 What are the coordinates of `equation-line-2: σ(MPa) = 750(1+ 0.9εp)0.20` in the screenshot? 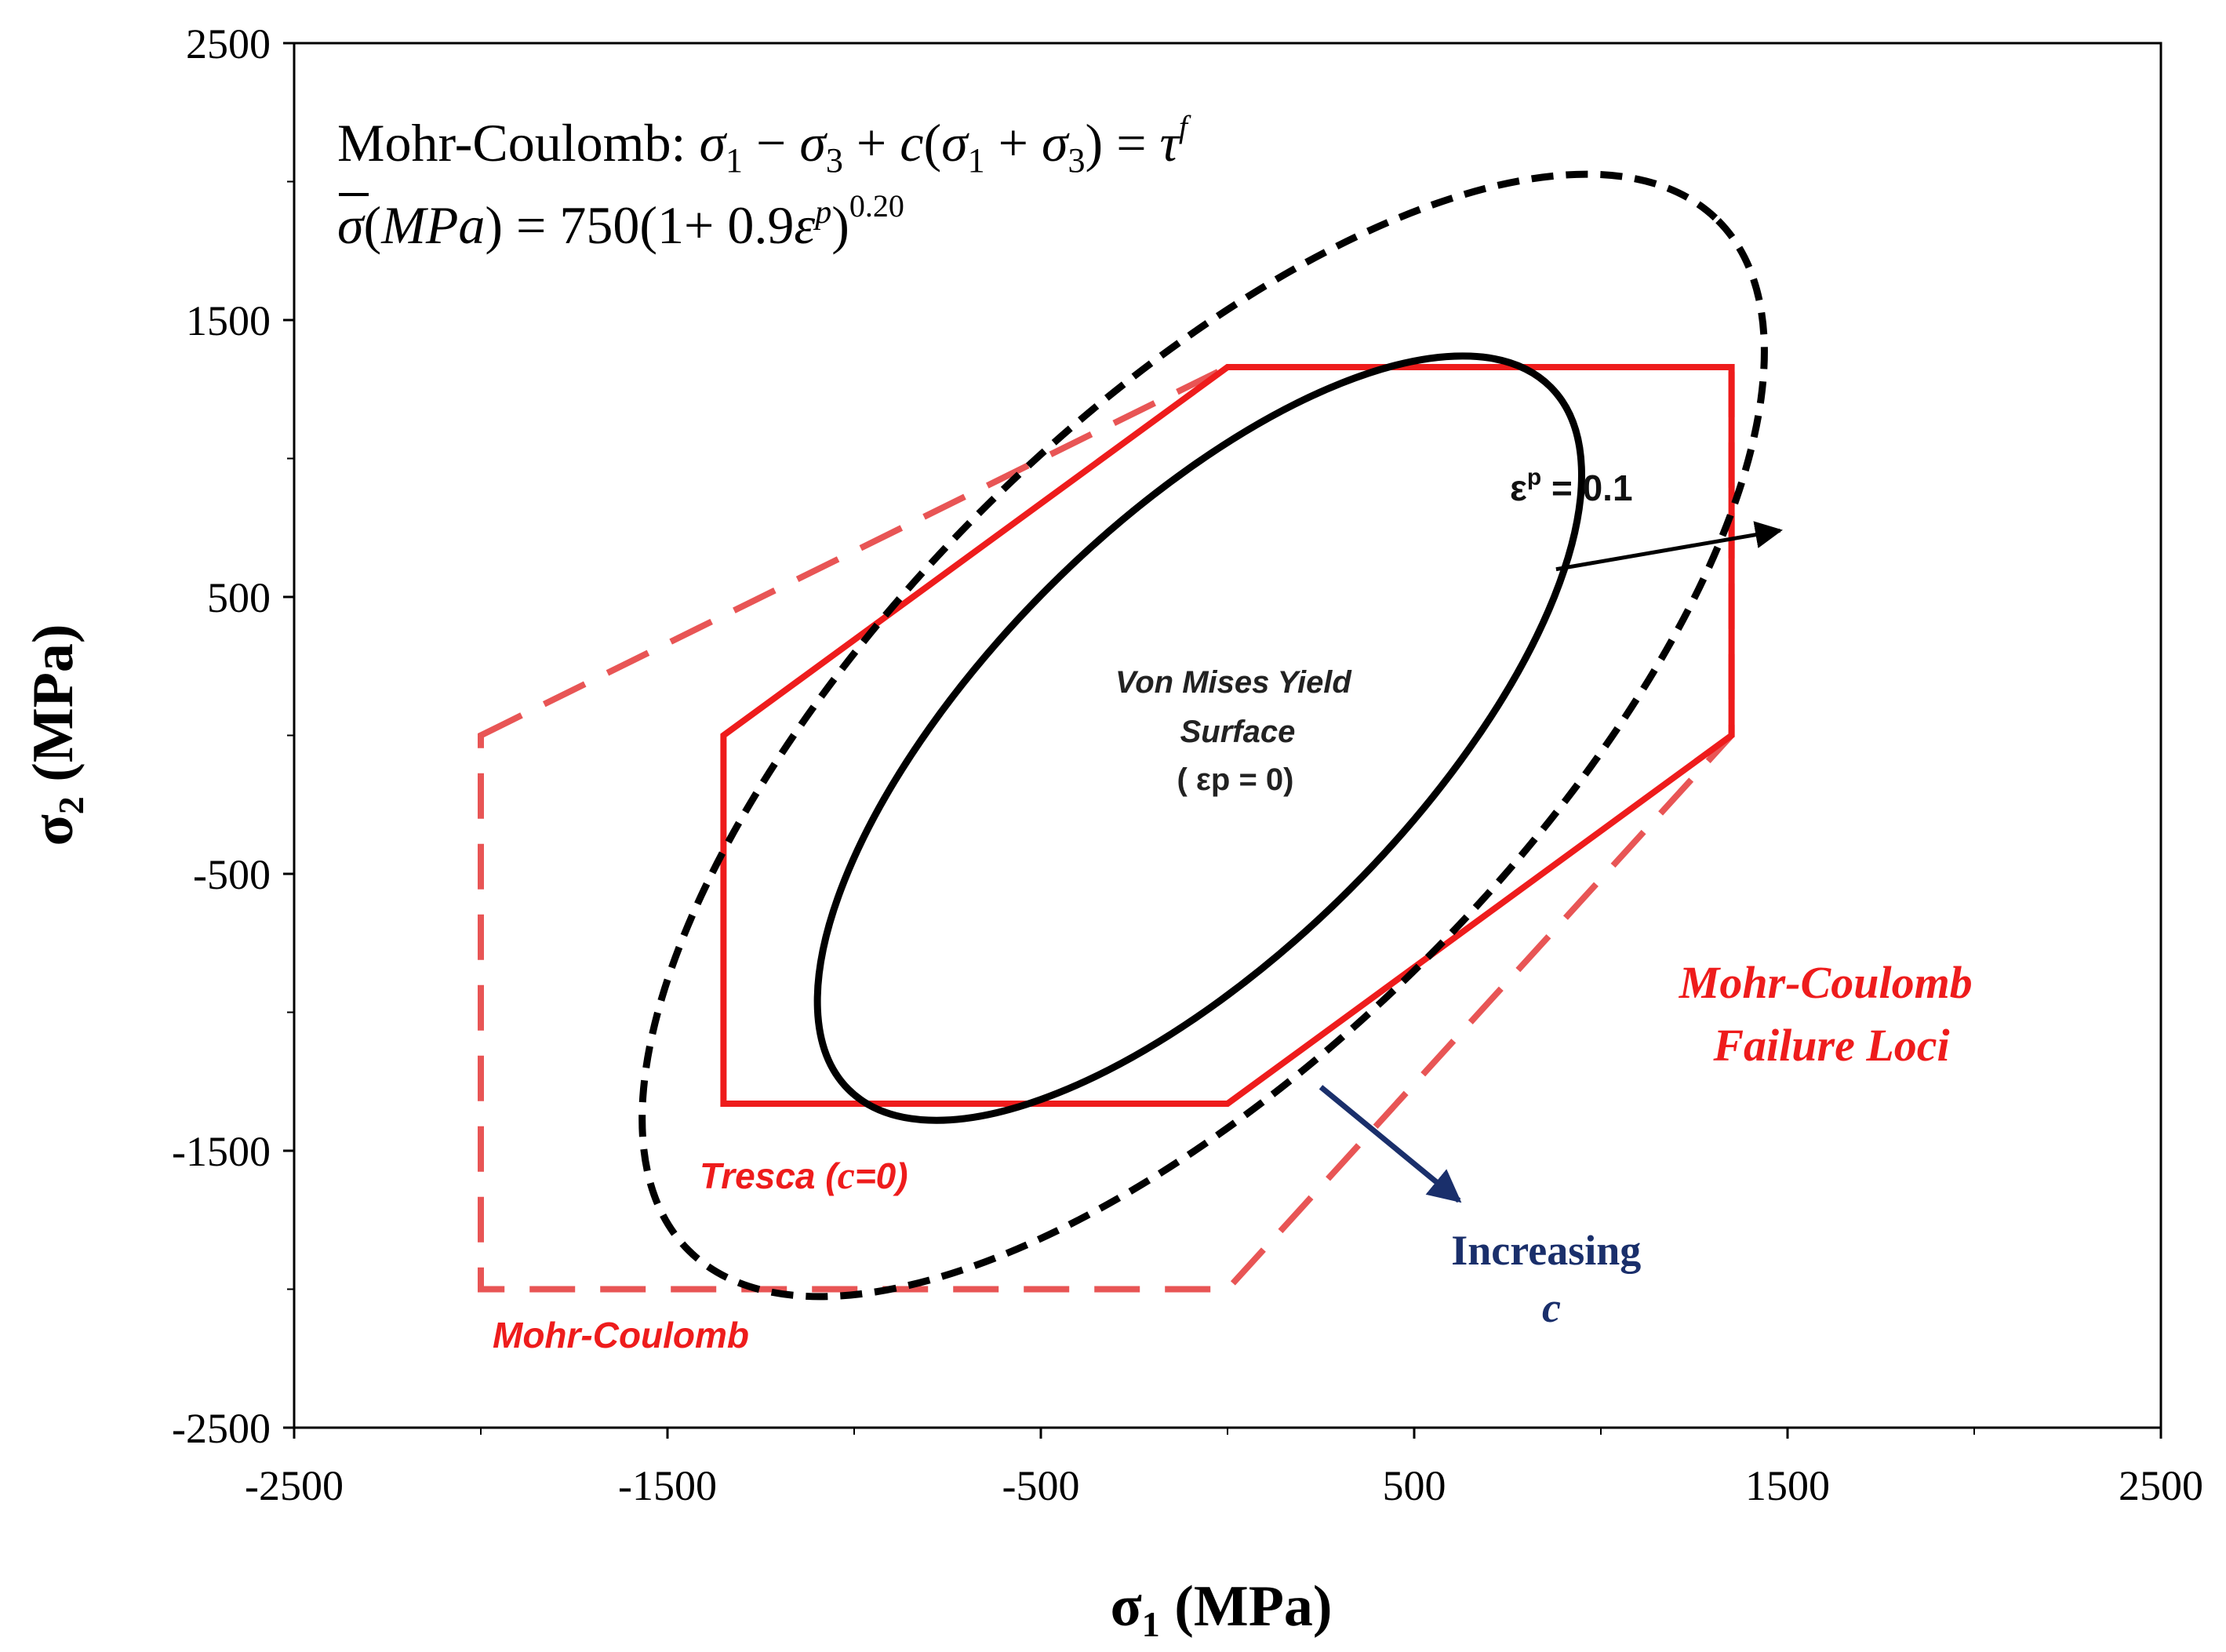 It's located at (620, 221).